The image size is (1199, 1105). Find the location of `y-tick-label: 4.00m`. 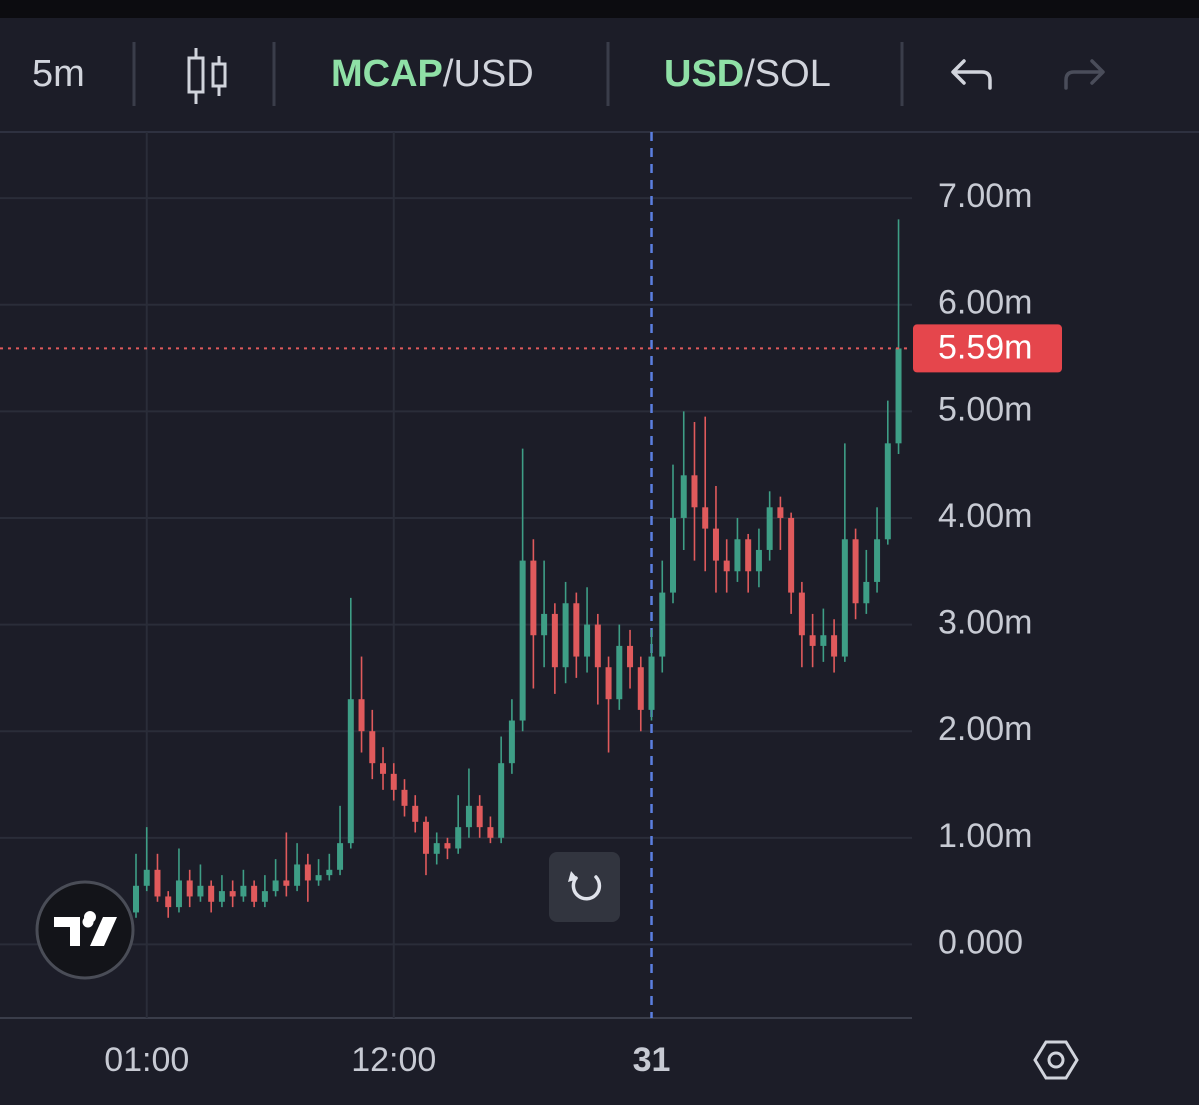

y-tick-label: 4.00m is located at coordinates (985, 516).